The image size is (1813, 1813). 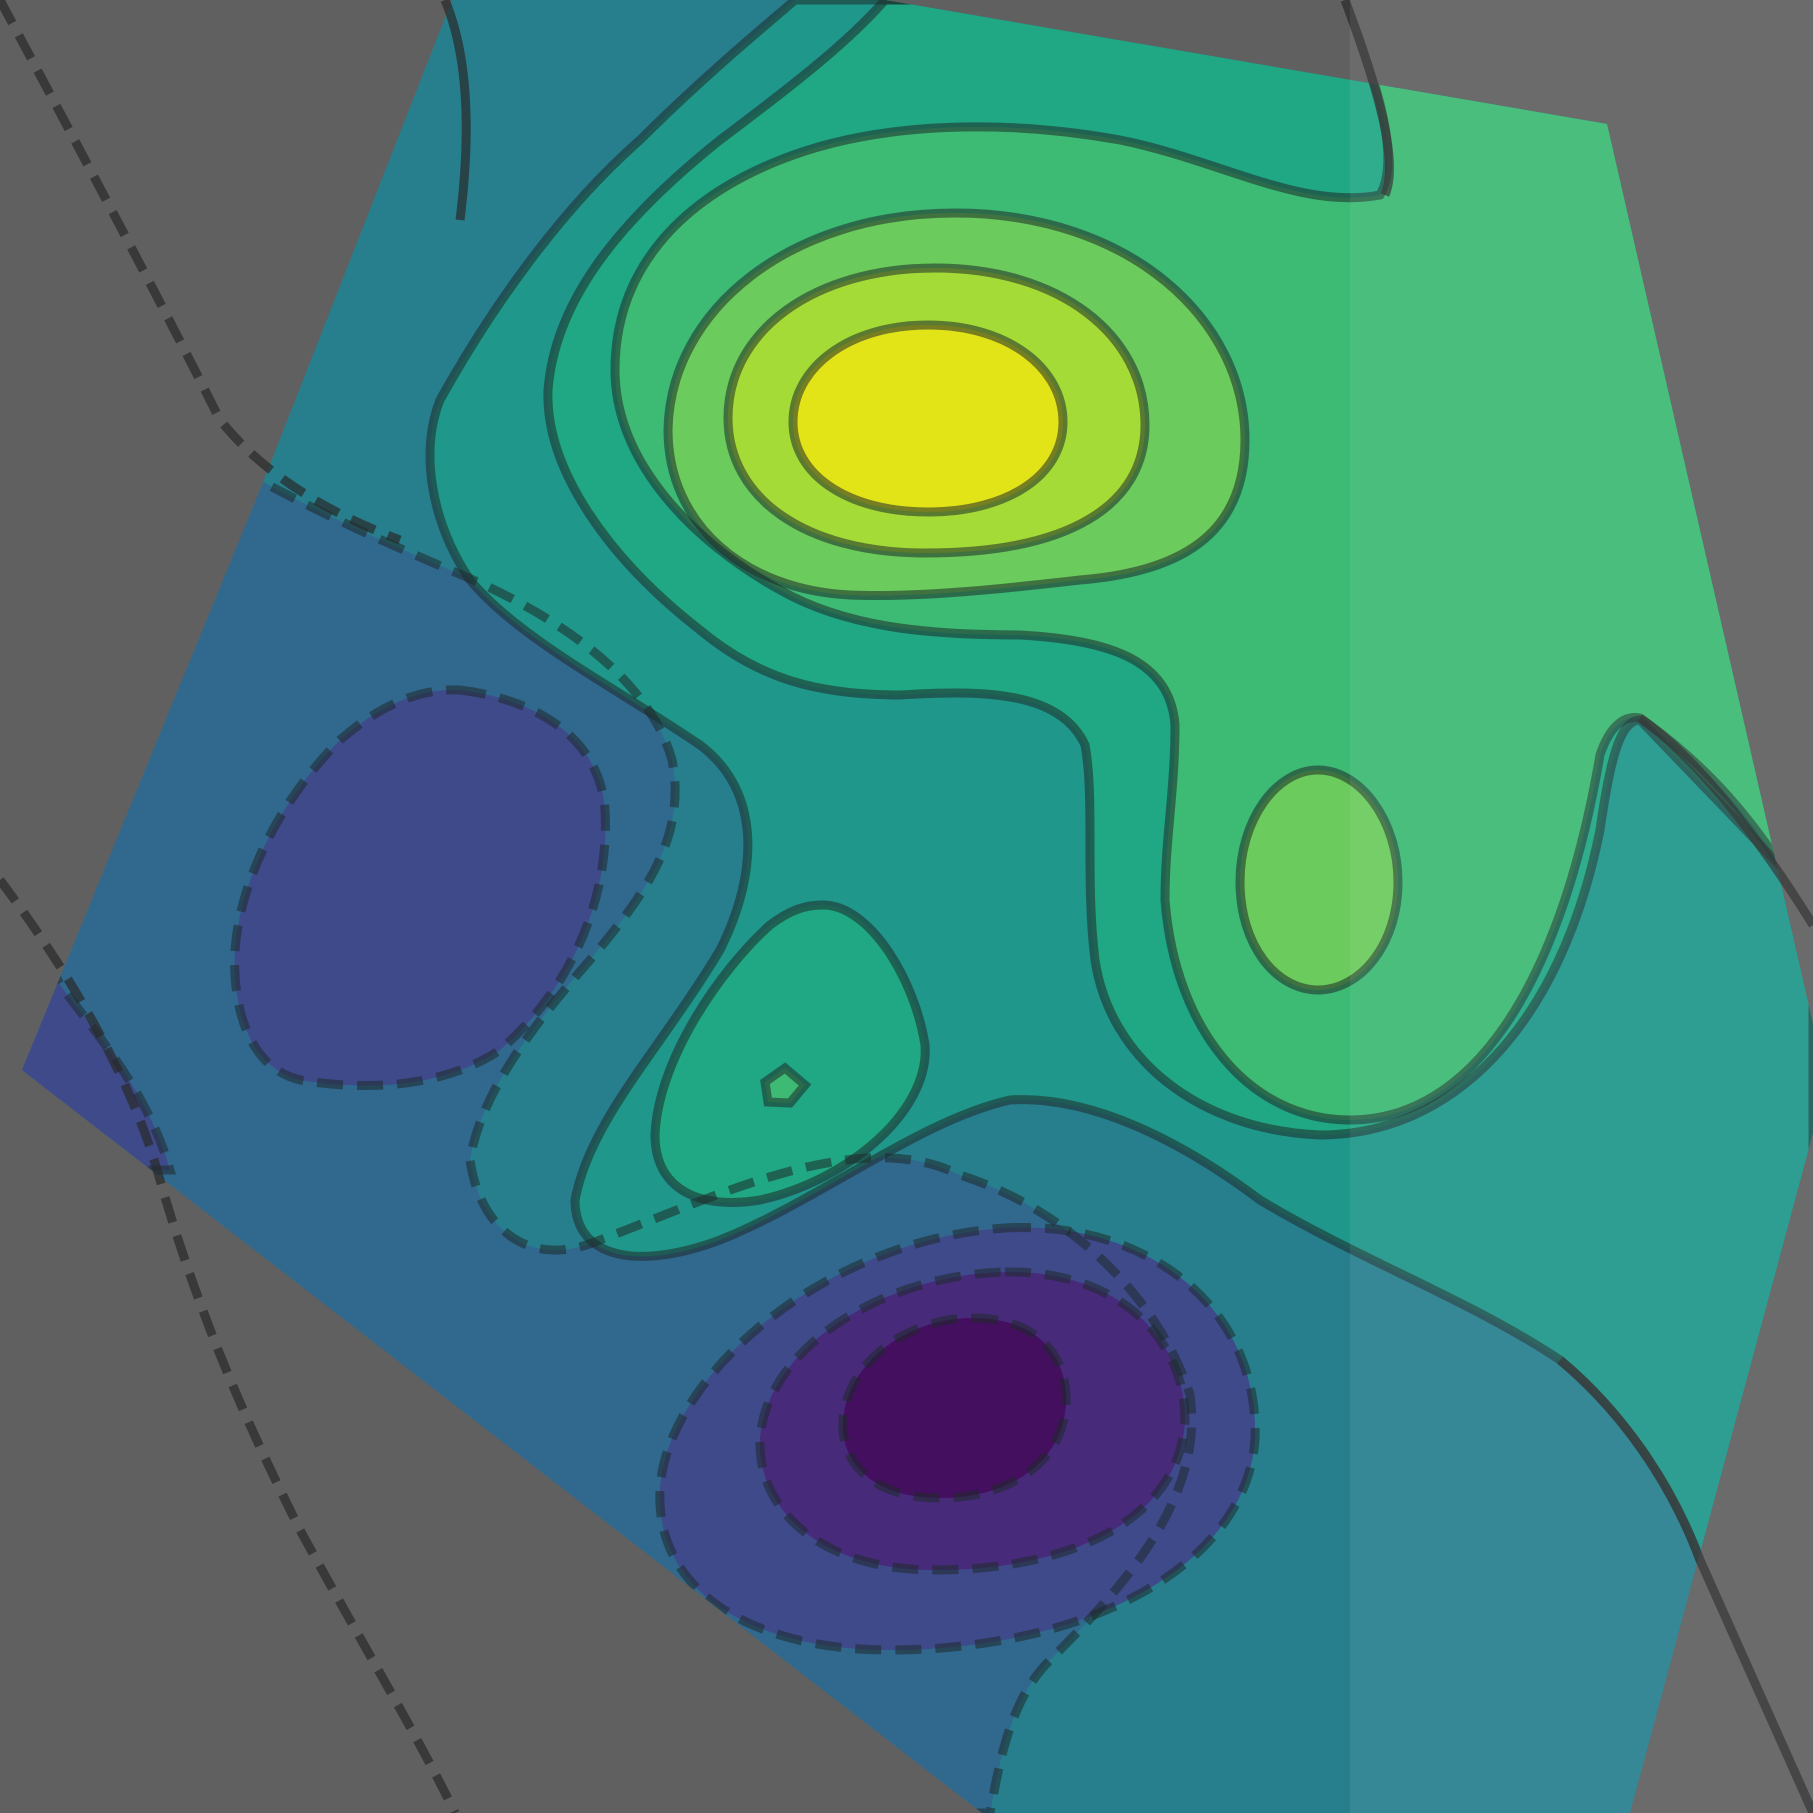 I want to click on contour-band-neg2-line, so click(x=972, y=1421).